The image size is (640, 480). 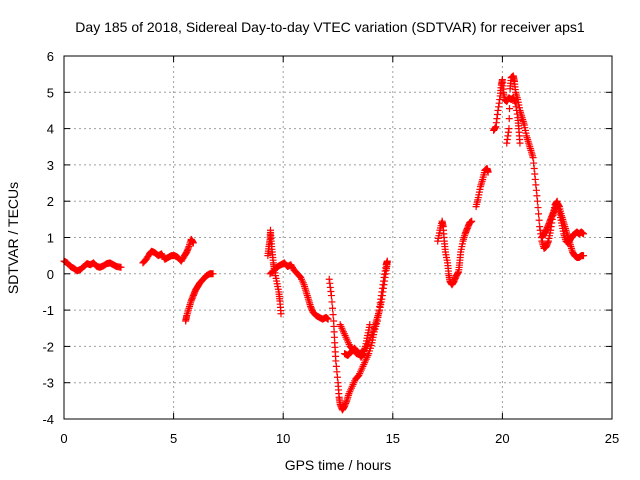 What do you see at coordinates (48, 310) in the screenshot?
I see `y-tick-label: -1` at bounding box center [48, 310].